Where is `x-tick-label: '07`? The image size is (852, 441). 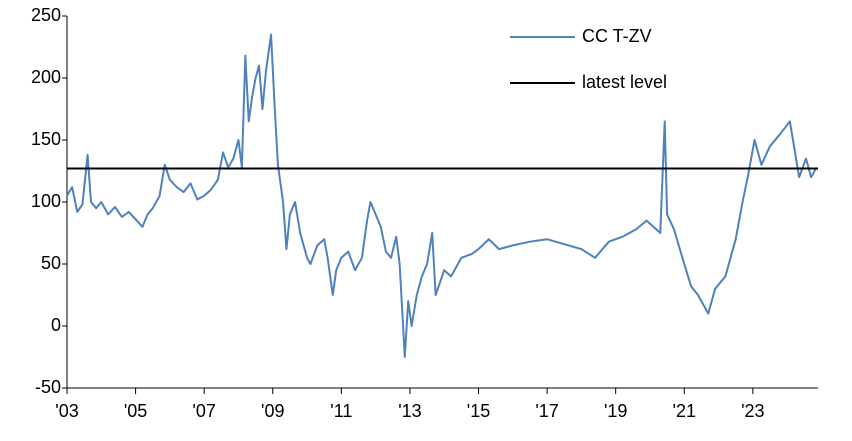 x-tick-label: '07 is located at coordinates (203, 411).